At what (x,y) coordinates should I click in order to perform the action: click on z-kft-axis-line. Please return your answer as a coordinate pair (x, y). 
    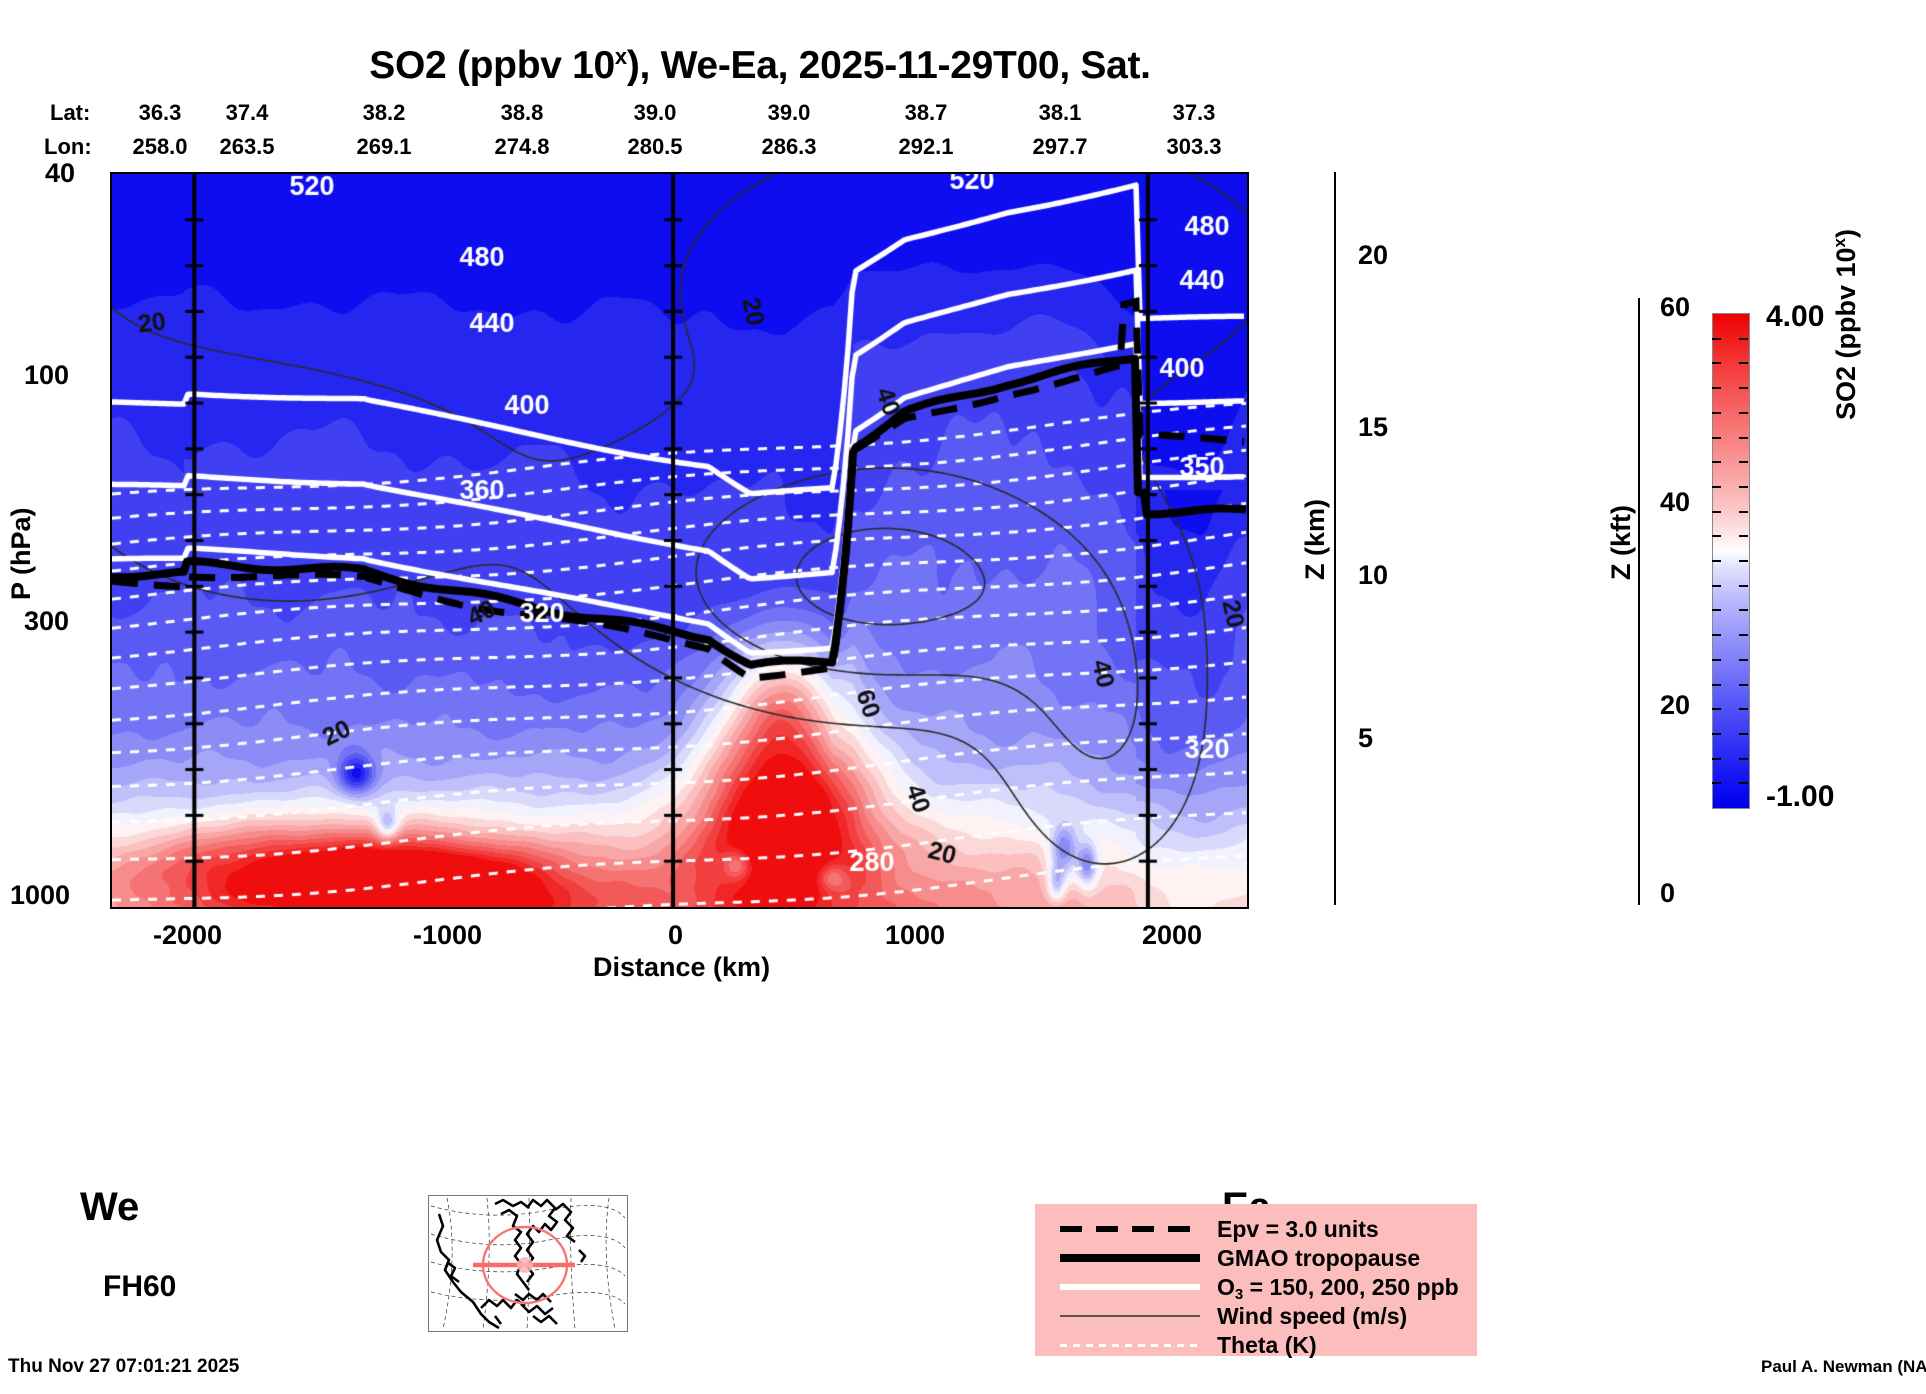
    Looking at the image, I should click on (1639, 601).